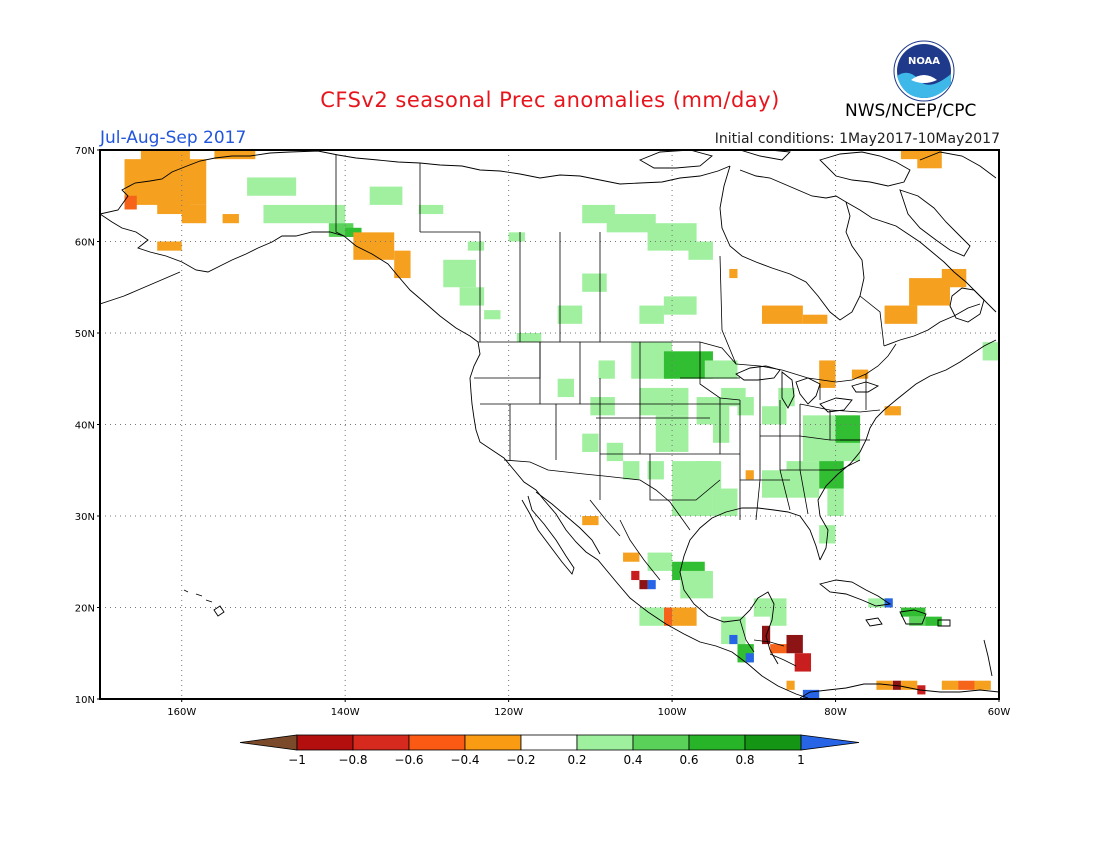  What do you see at coordinates (464, 760) in the screenshot?
I see `colorbar-label: −0.4` at bounding box center [464, 760].